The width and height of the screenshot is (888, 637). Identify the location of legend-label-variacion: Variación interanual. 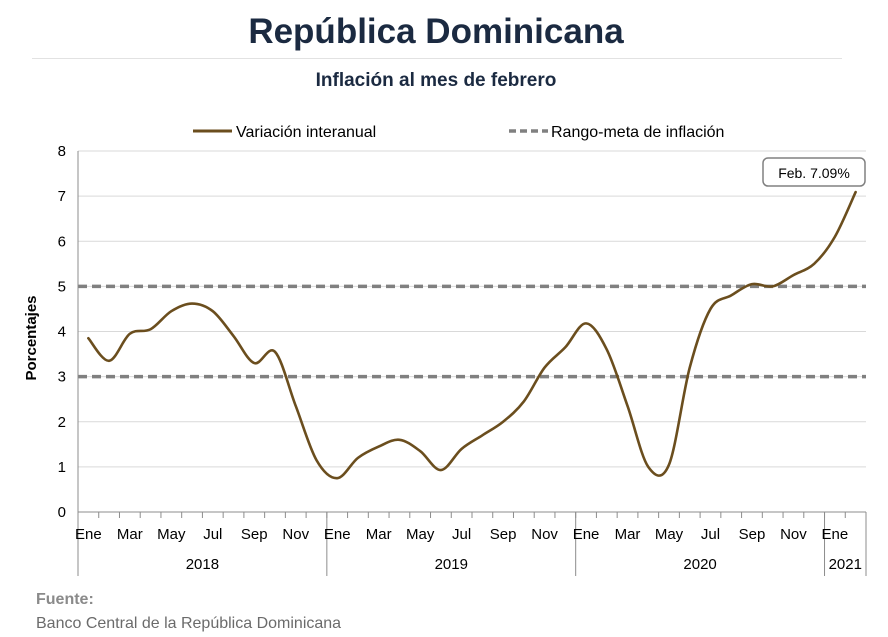
(306, 132).